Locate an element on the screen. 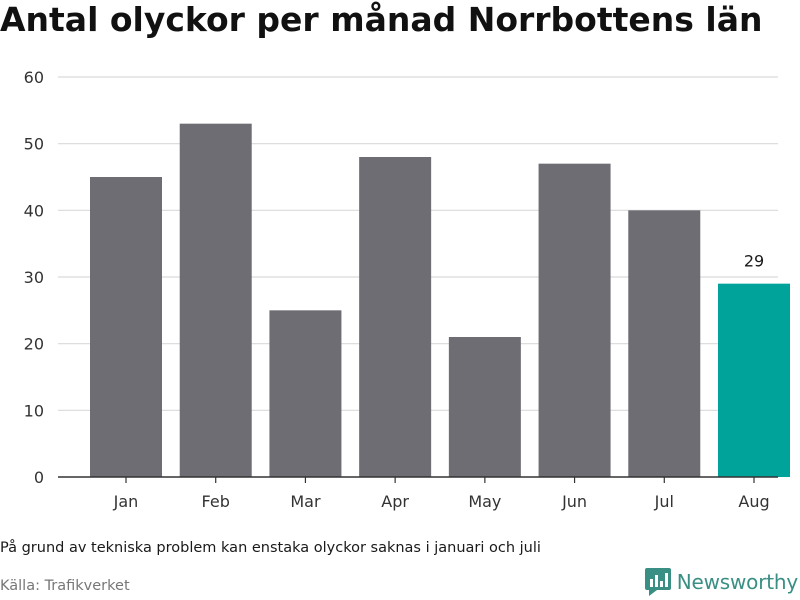 This screenshot has height=600, width=800. x-tick-label: Aug is located at coordinates (753, 501).